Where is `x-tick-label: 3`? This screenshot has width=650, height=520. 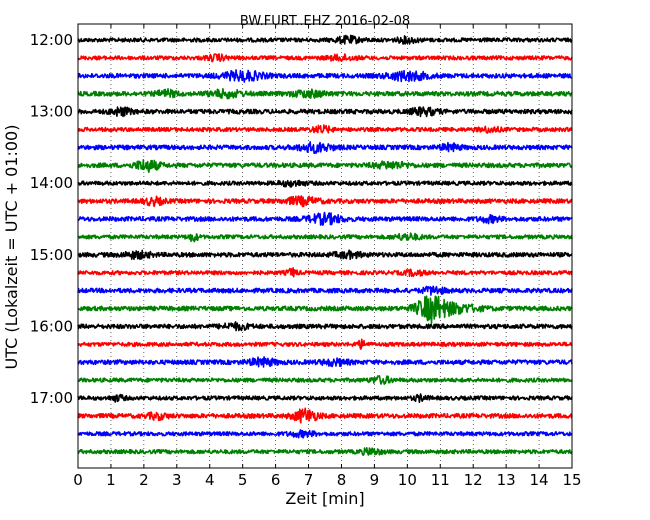
x-tick-label: 3 is located at coordinates (177, 480).